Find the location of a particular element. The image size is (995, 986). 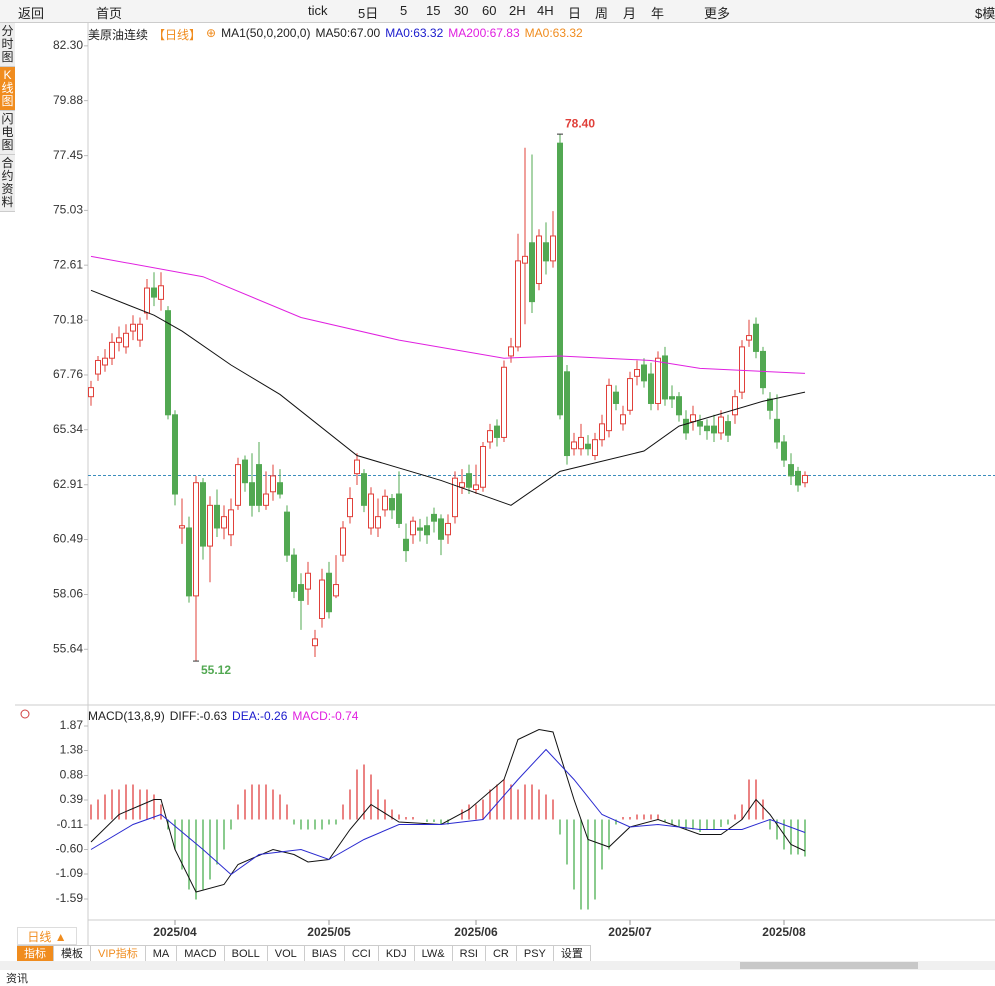

y-tick-label: 77.45 is located at coordinates (68, 155).